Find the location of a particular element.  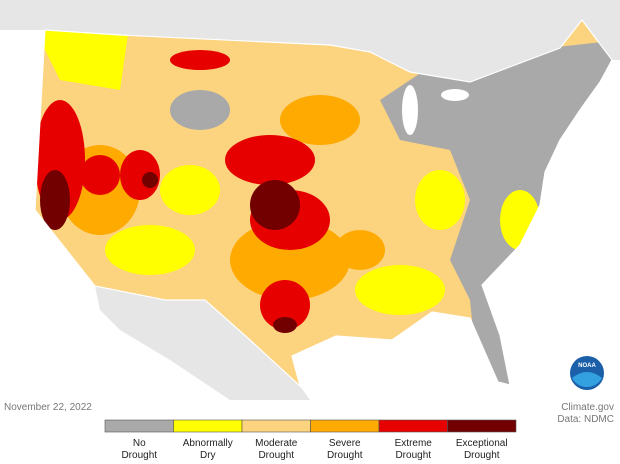

legend-label: No is located at coordinates (139, 443).